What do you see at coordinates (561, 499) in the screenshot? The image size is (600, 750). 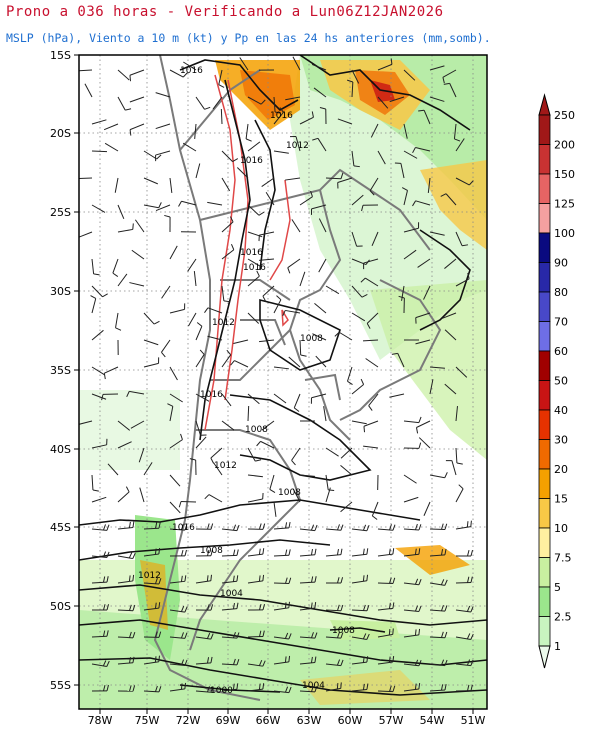 I see `legend-label: 15` at bounding box center [561, 499].